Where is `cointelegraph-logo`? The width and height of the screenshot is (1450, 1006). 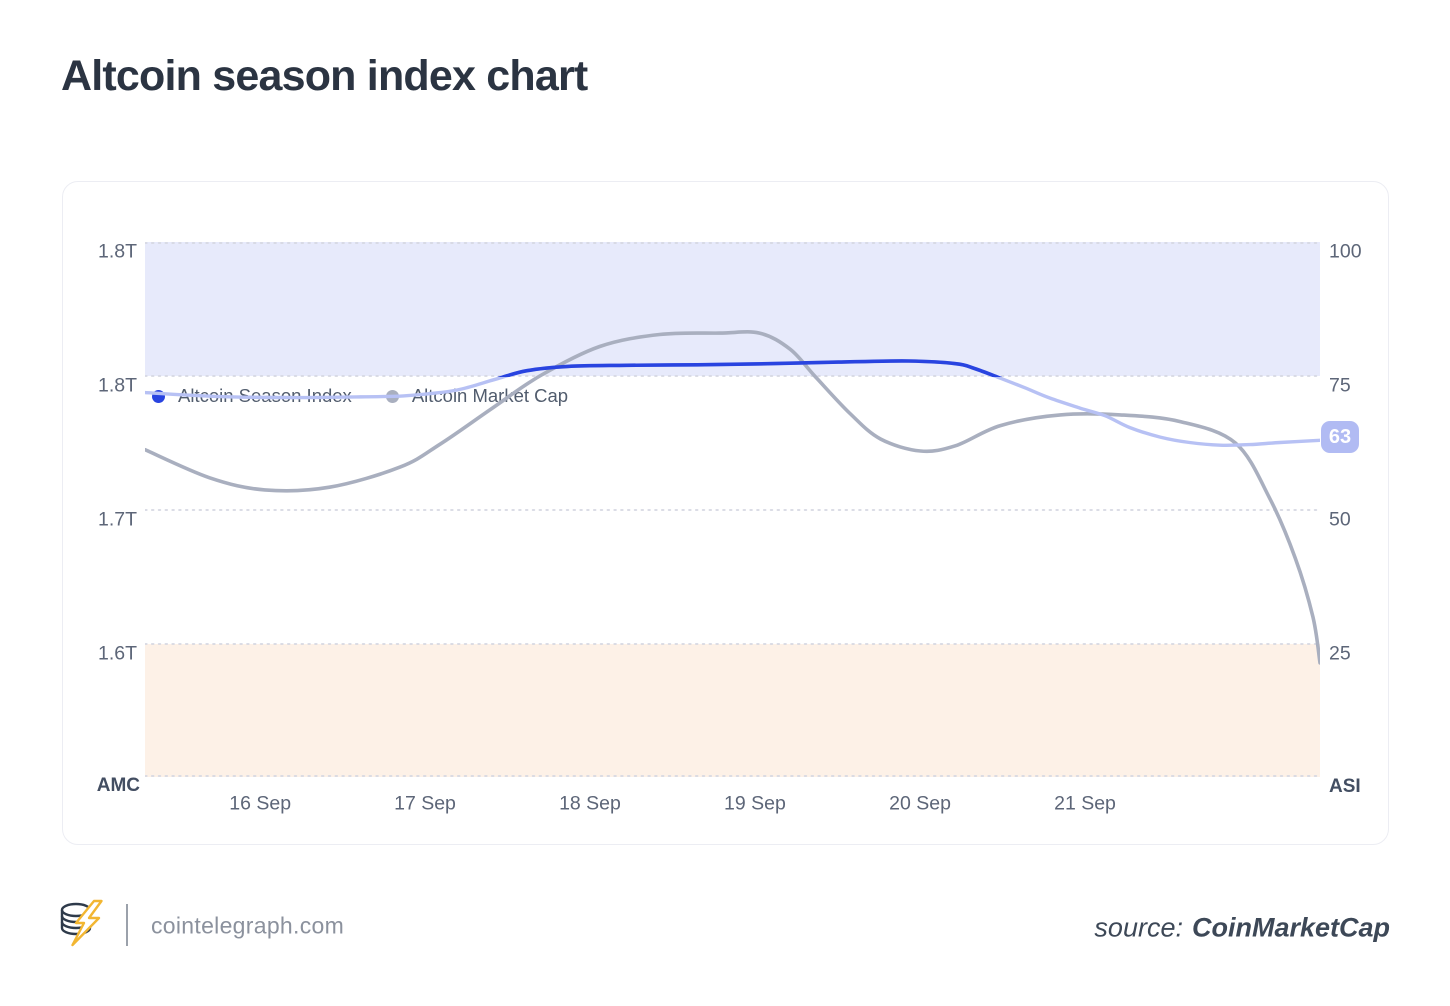
cointelegraph-logo is located at coordinates (81, 923).